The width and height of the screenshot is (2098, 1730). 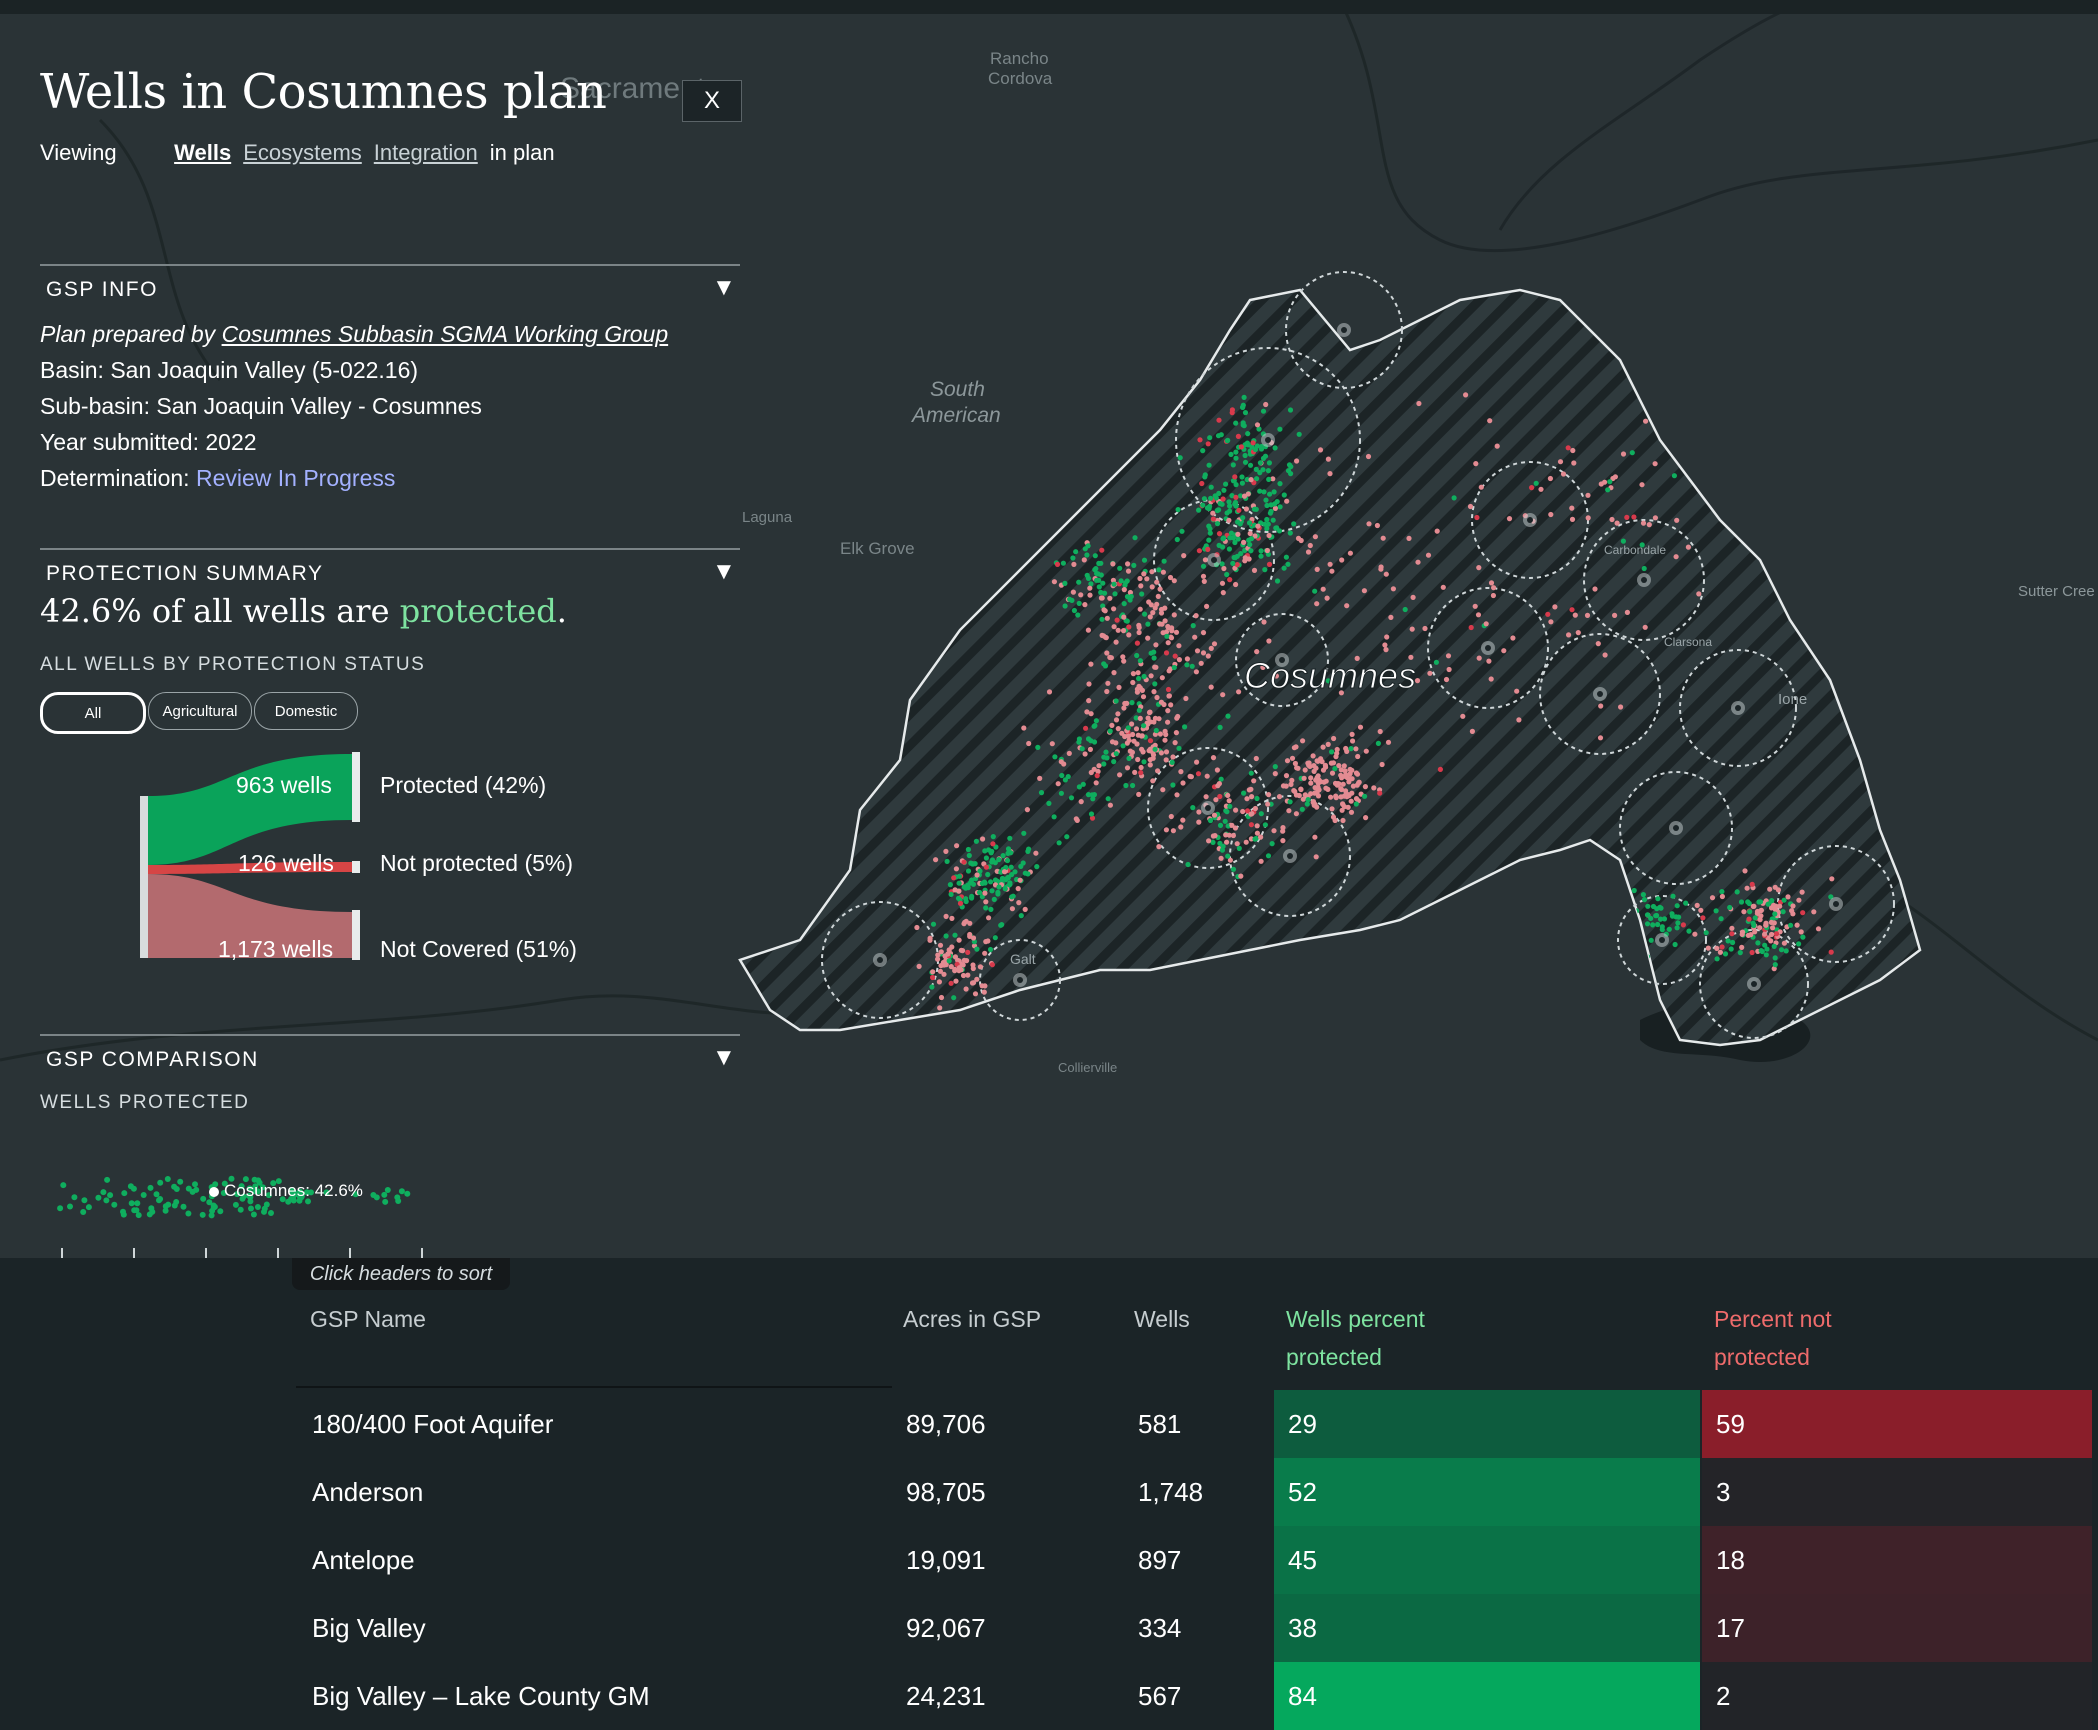 I want to click on protection-summary-toggle-icon: ▼, so click(x=724, y=571).